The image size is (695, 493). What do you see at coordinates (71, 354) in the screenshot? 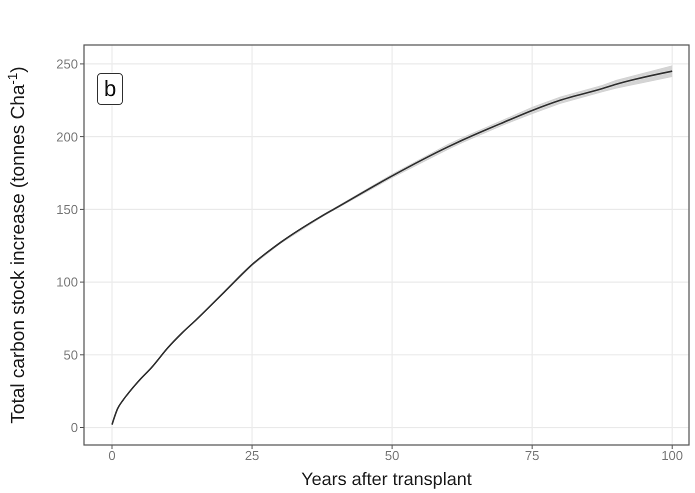
I see `y-tick-label: 50` at bounding box center [71, 354].